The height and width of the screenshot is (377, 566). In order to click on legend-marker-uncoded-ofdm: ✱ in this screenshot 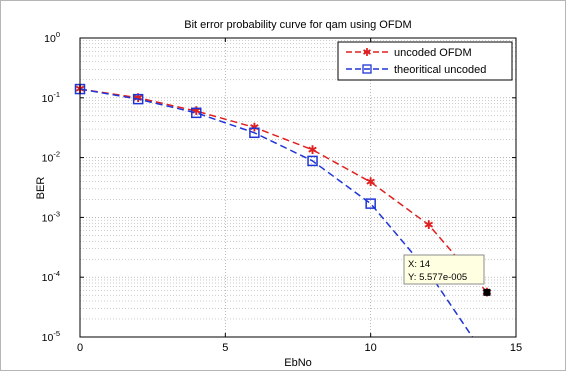, I will do `click(366, 53)`.